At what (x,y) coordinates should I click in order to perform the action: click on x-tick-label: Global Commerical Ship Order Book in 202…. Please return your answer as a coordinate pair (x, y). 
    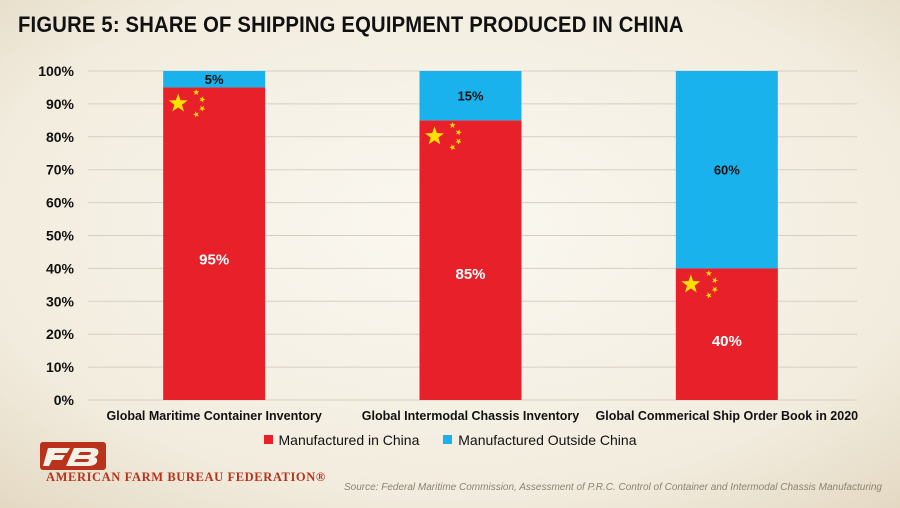
    Looking at the image, I should click on (727, 416).